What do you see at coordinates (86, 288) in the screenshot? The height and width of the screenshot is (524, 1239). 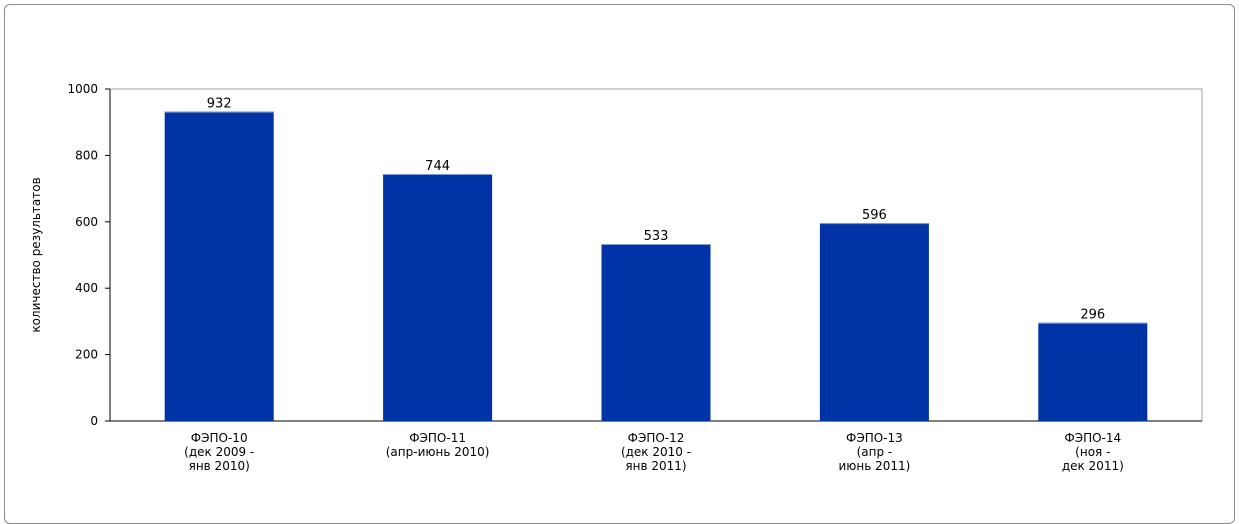 I see `y-tick-label: 400` at bounding box center [86, 288].